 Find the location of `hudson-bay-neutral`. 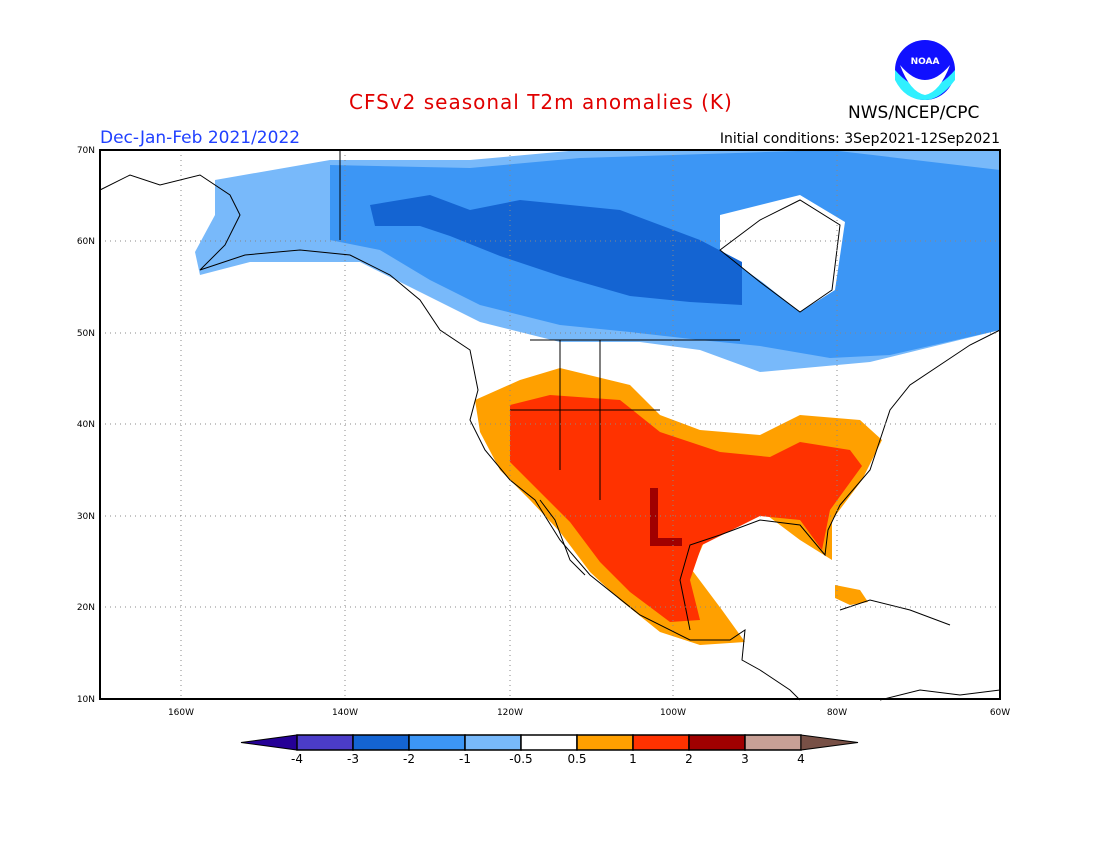

hudson-bay-neutral is located at coordinates (782, 253).